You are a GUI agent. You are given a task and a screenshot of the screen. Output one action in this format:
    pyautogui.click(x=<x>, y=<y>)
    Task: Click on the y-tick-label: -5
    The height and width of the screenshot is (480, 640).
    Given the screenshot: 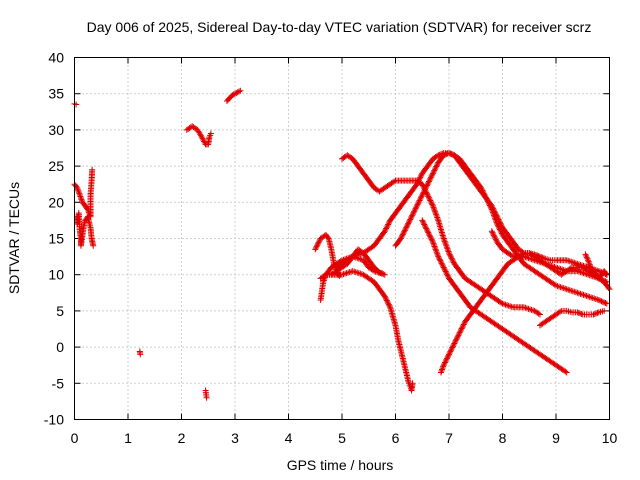 What is the action you would take?
    pyautogui.click(x=58, y=383)
    